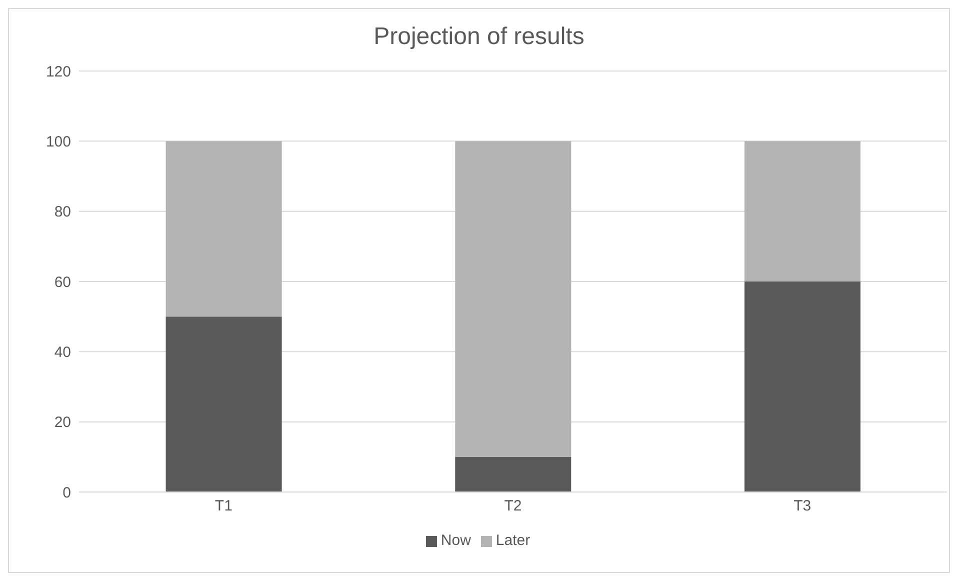 The height and width of the screenshot is (581, 958). I want to click on x-tick-label: T1, so click(223, 506).